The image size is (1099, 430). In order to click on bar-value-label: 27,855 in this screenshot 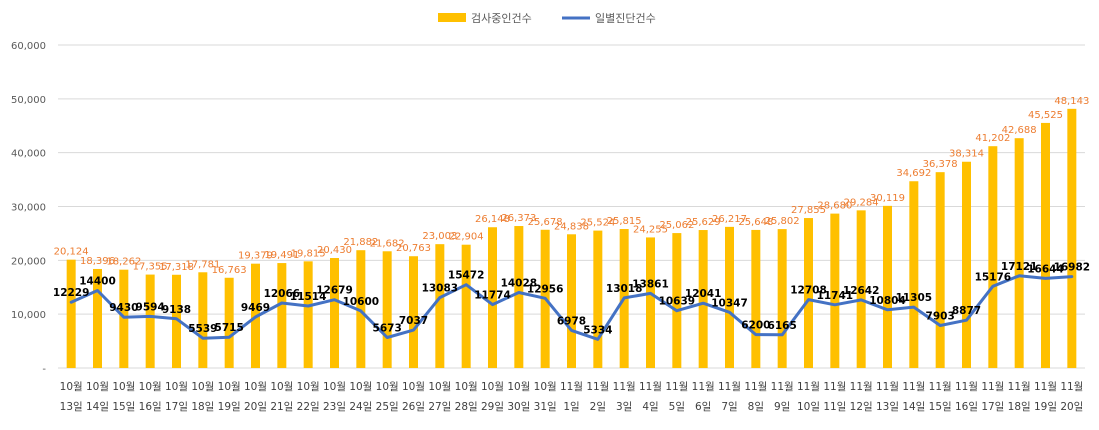, I will do `click(808, 210)`.